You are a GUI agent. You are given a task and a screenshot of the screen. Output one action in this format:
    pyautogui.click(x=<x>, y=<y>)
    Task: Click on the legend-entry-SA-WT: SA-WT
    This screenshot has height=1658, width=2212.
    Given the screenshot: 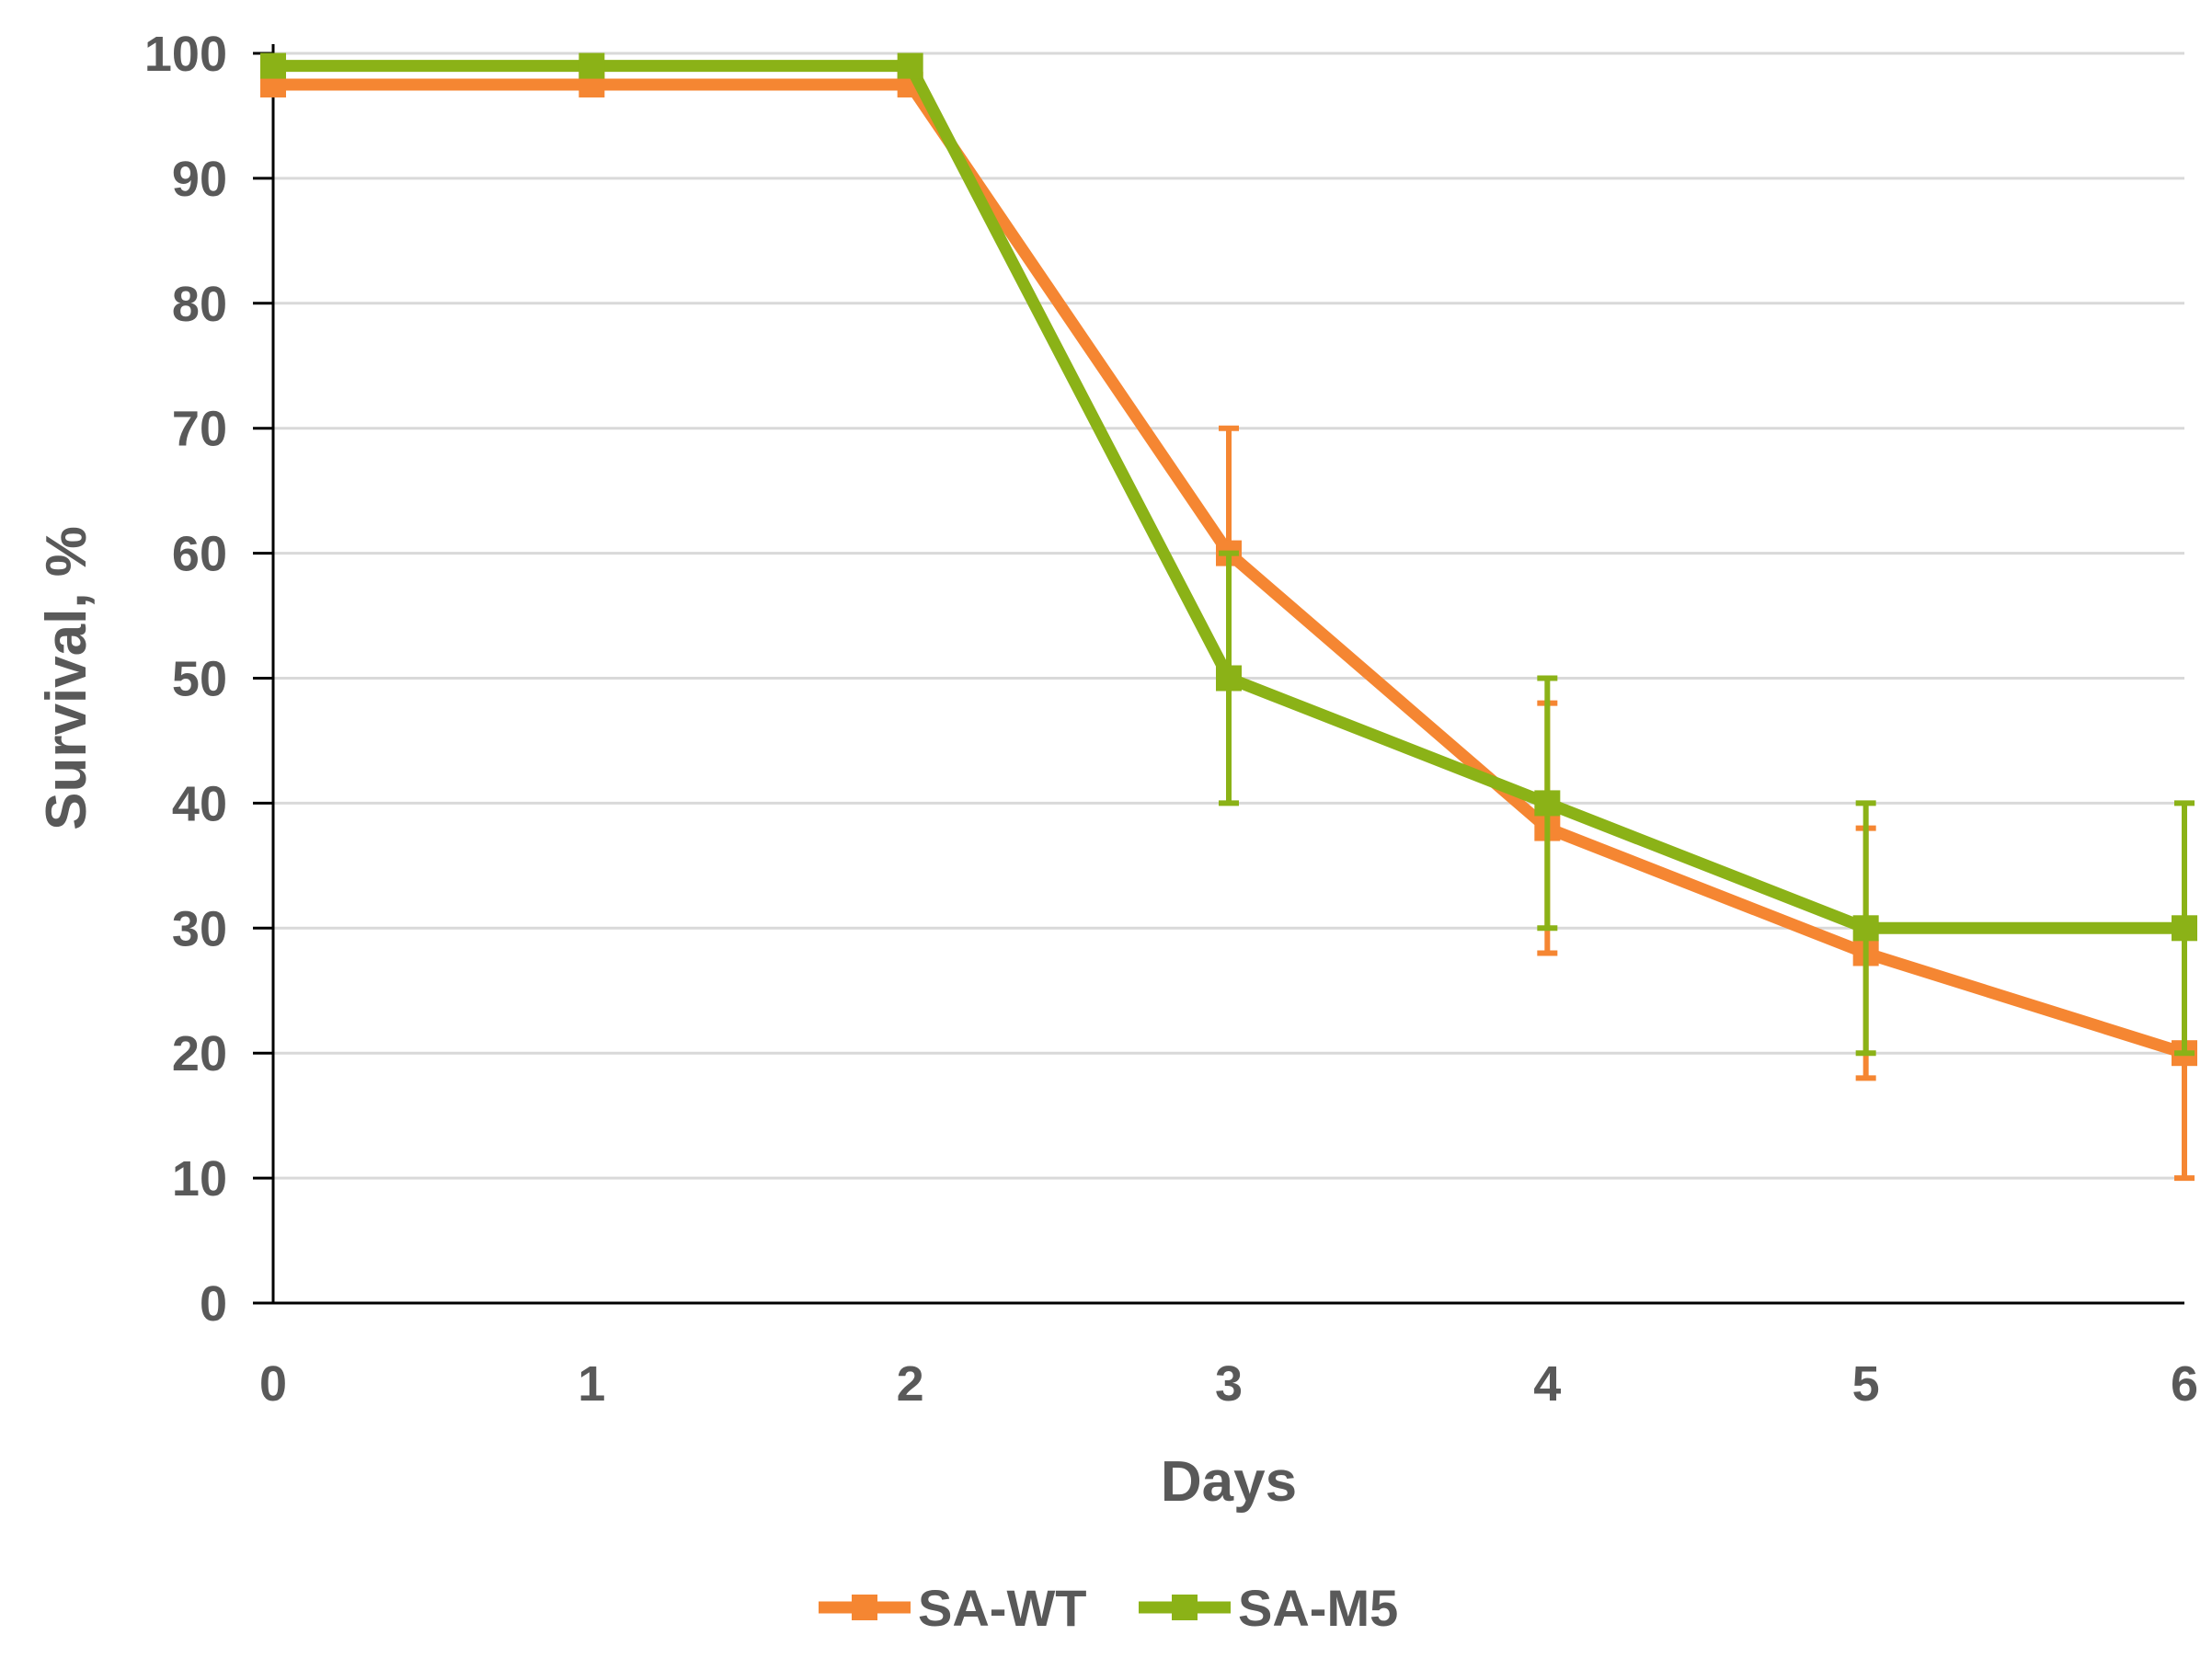 What is the action you would take?
    pyautogui.click(x=953, y=1608)
    